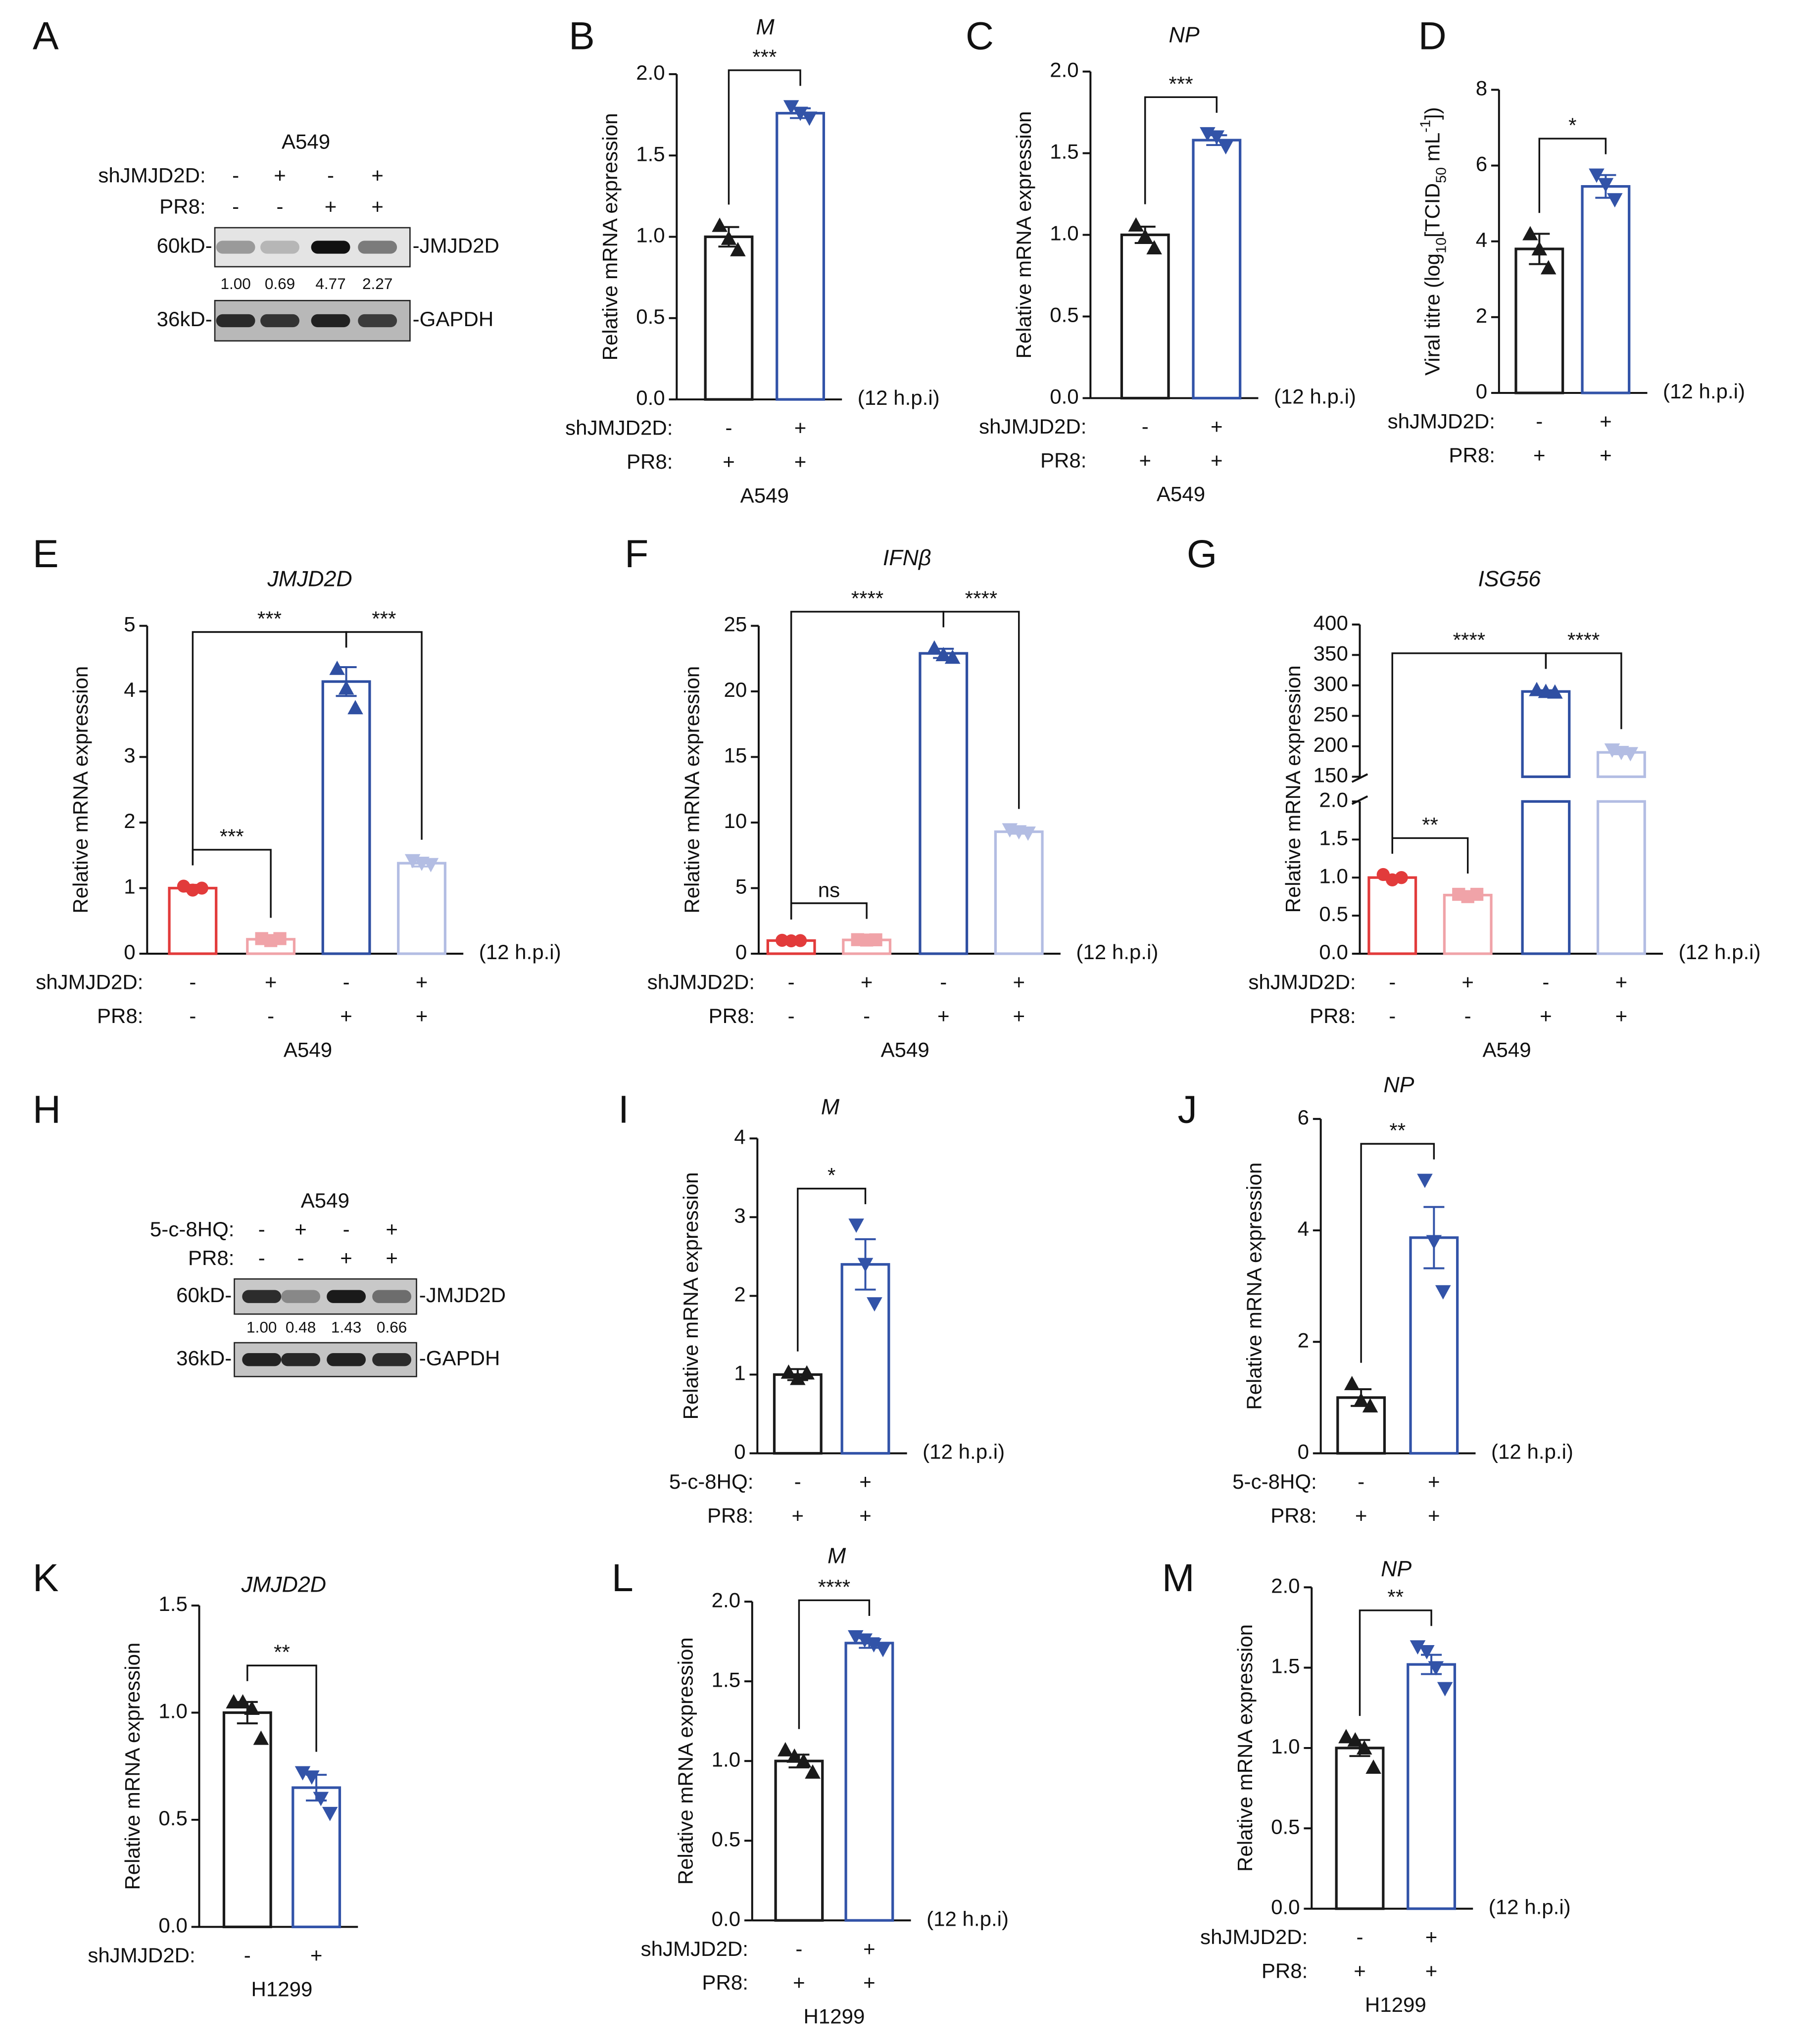 This screenshot has width=1801, height=2044. What do you see at coordinates (1506, 1049) in the screenshot?
I see `group-label: A549` at bounding box center [1506, 1049].